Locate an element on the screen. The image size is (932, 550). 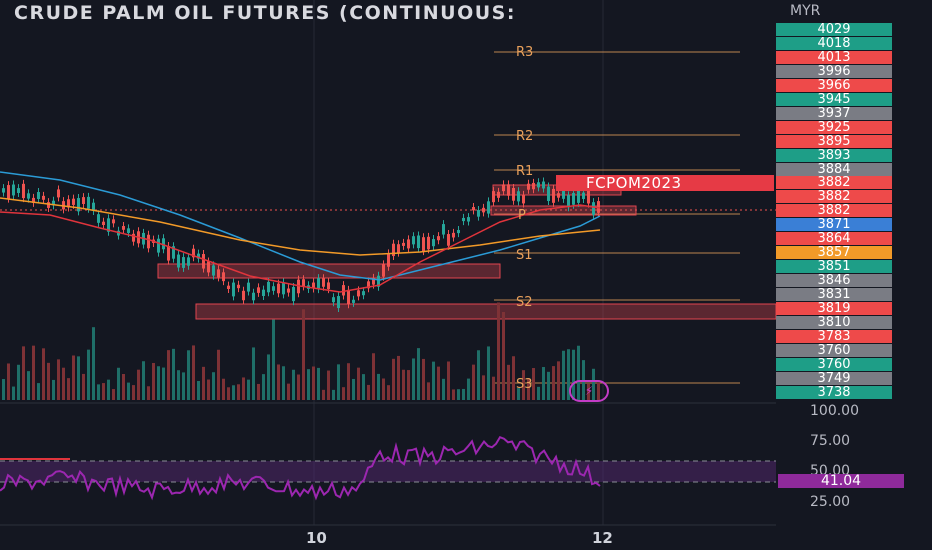
price-axis-tag: 3846 is located at coordinates (834, 281).